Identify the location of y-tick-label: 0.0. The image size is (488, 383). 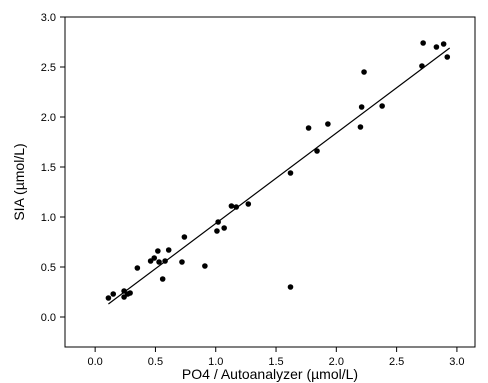
(48, 318).